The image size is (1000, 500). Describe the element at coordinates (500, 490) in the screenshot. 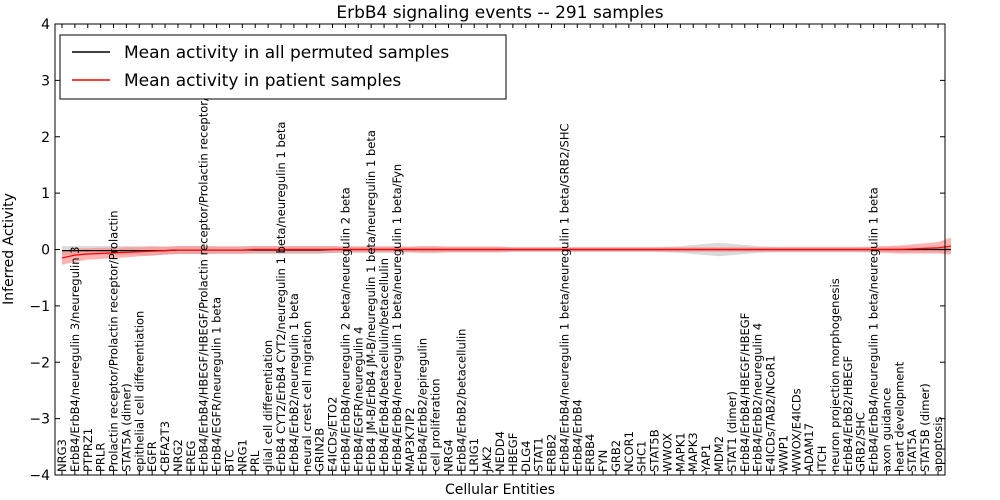

I see `x-axis-label: Cellular Entities` at that location.